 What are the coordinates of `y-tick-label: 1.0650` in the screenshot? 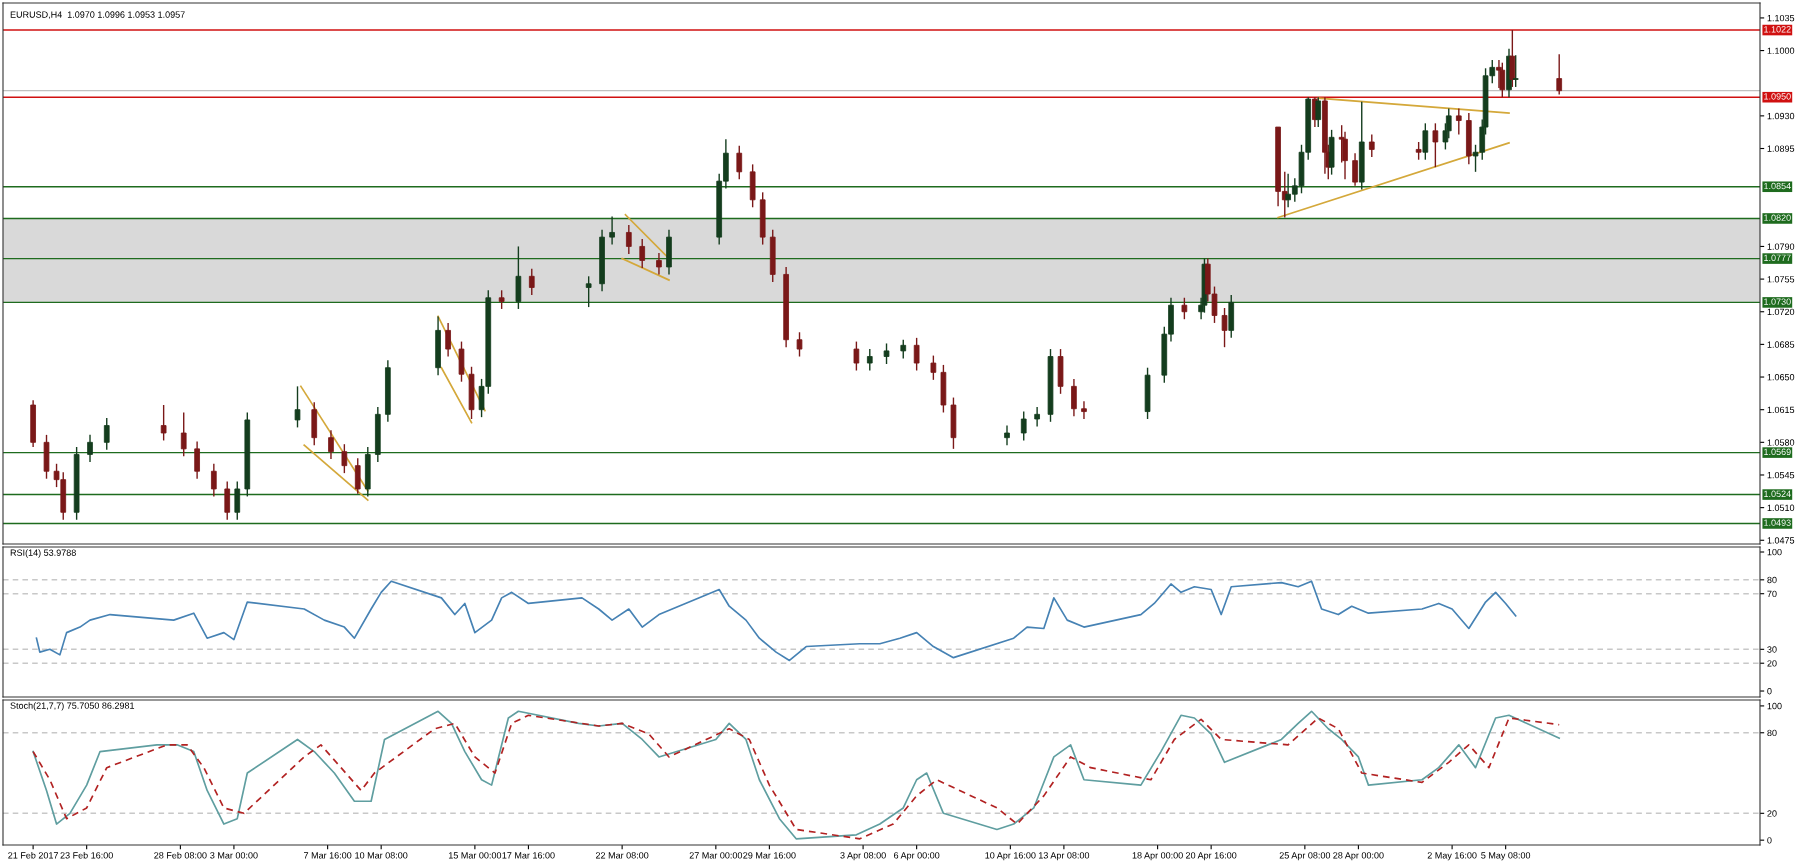 It's located at (1781, 377).